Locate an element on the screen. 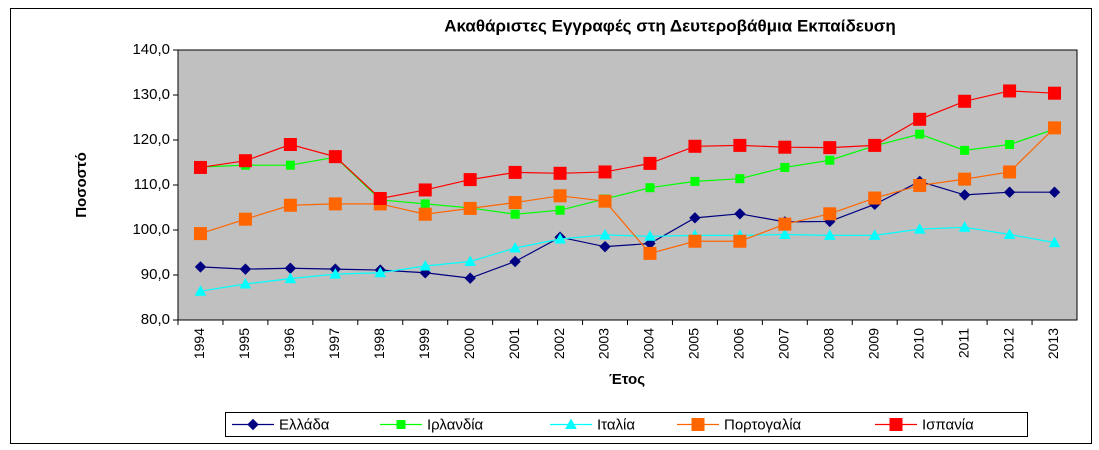  y-tick-label: 110,0 is located at coordinates (152, 184).